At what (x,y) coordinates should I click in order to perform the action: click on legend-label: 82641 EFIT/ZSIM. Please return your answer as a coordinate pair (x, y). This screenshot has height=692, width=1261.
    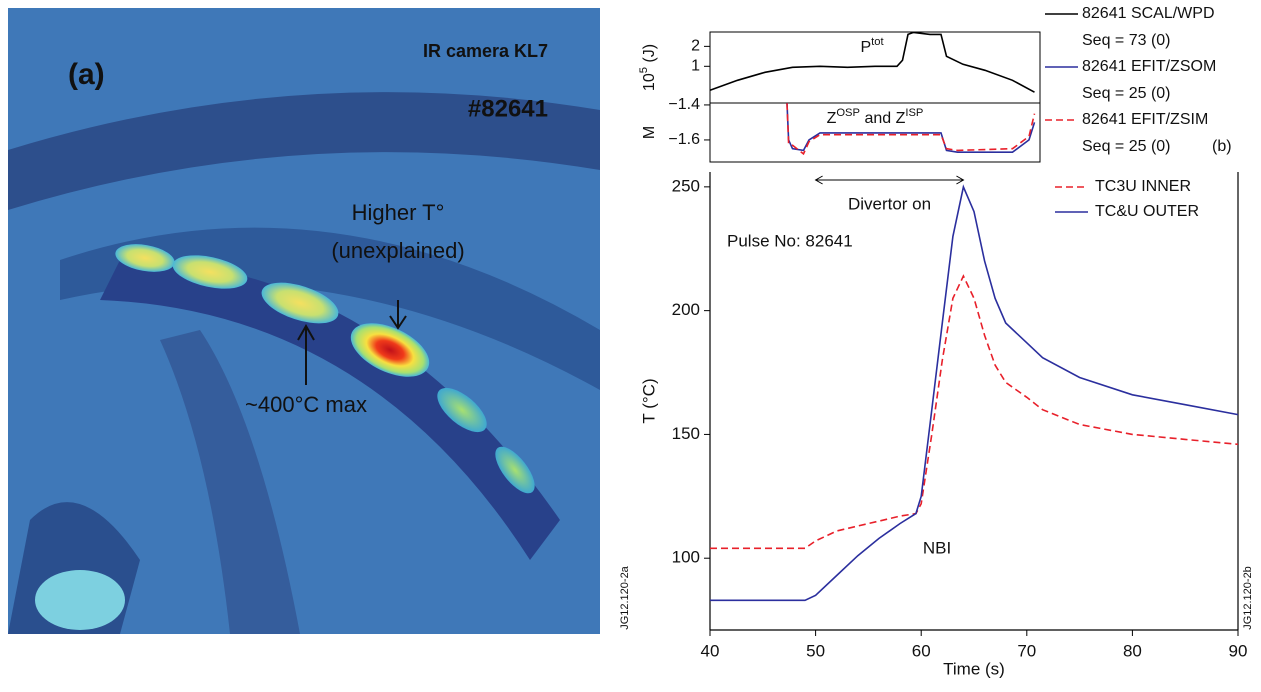
    Looking at the image, I should click on (1145, 119).